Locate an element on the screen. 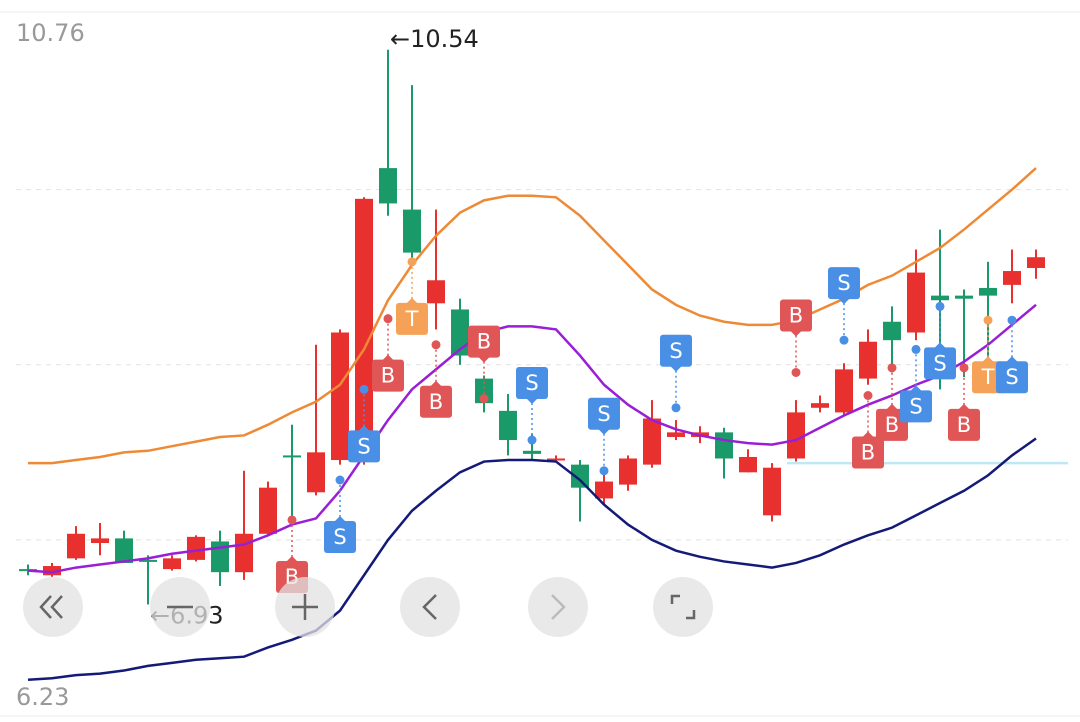 The image size is (1080, 722). zoom-in-button is located at coordinates (305, 607).